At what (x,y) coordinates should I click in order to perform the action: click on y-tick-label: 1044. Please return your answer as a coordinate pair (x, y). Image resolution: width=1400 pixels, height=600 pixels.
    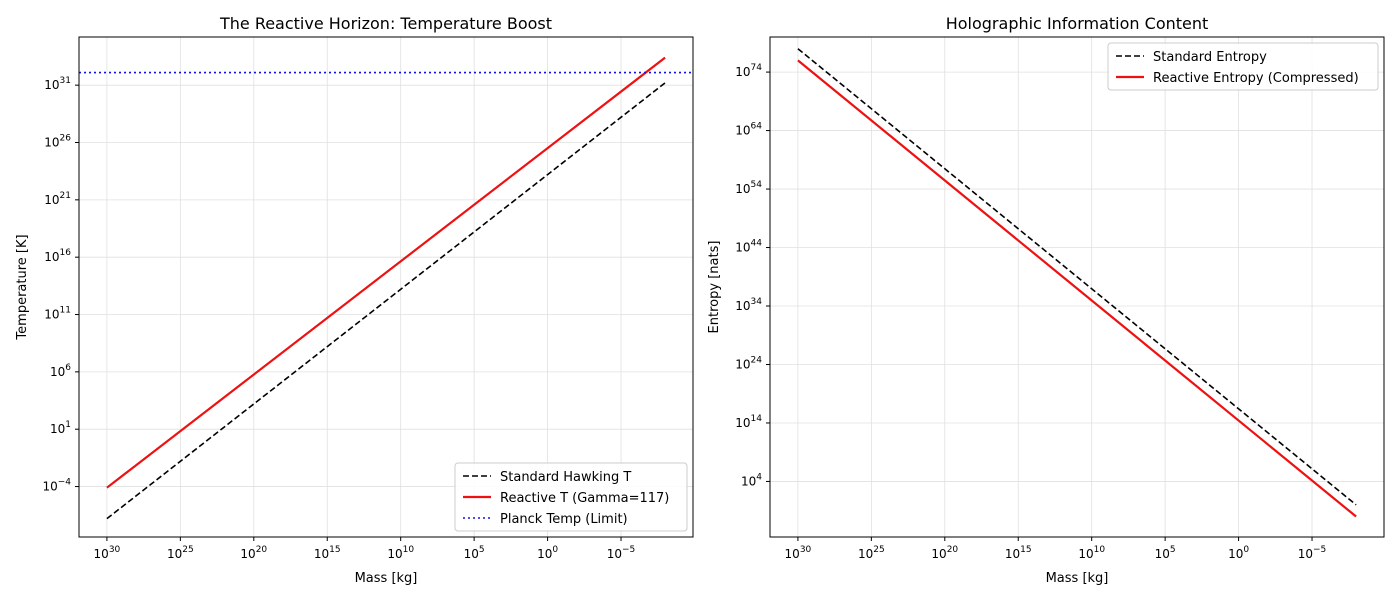
    Looking at the image, I should click on (748, 247).